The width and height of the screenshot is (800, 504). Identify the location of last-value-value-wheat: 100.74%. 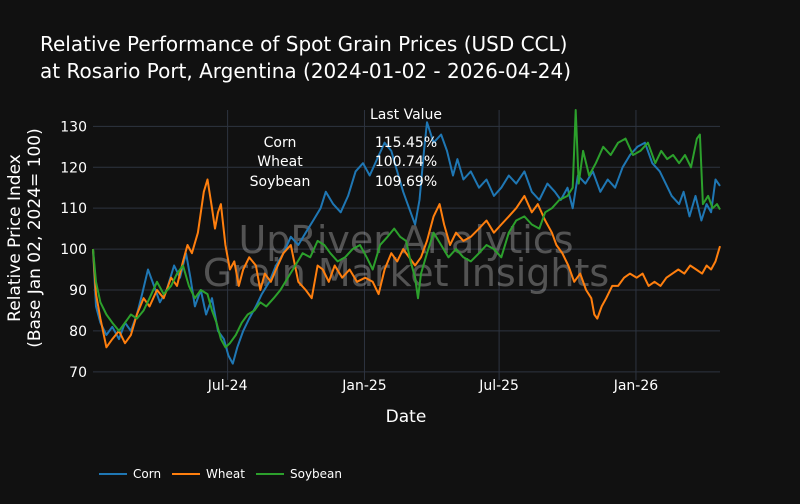
(406, 162).